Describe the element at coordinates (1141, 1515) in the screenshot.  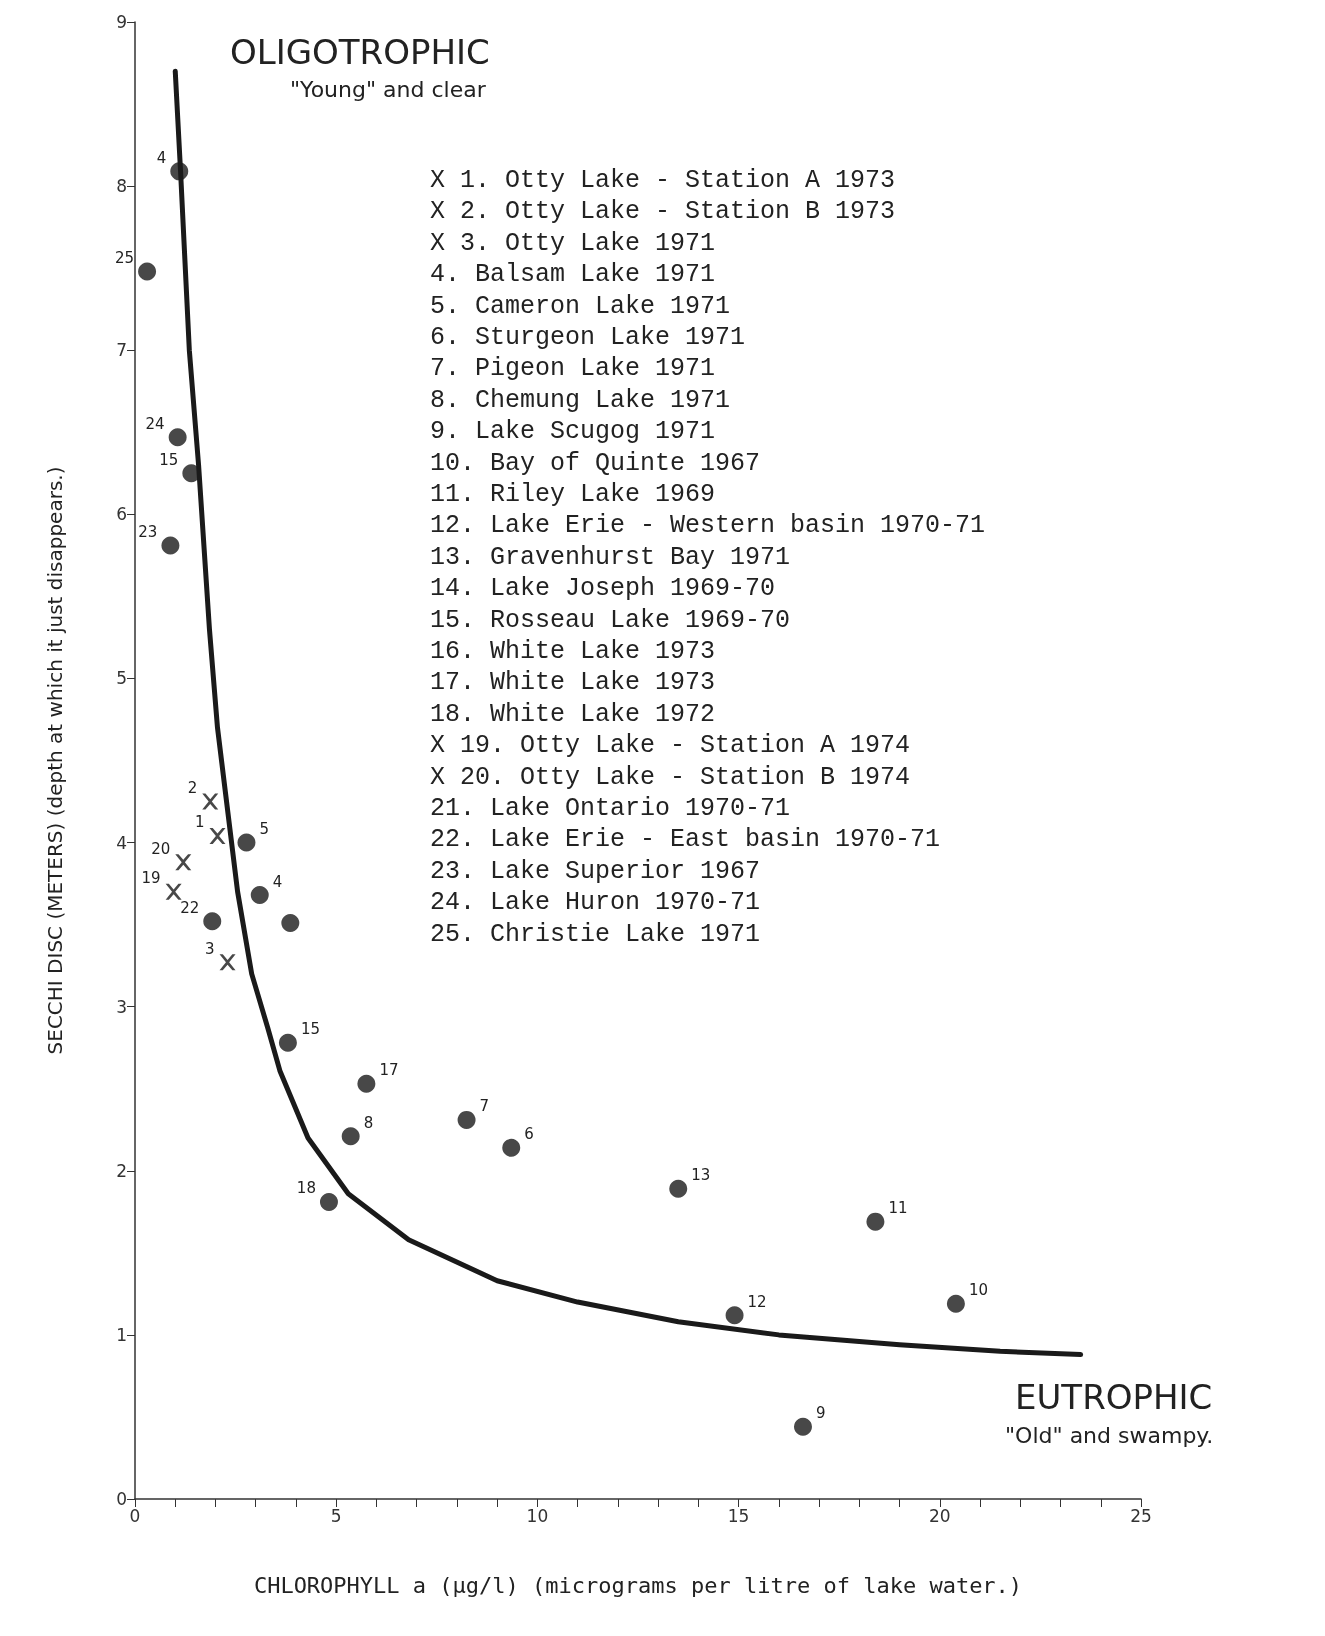
I see `x-tick-label: 25` at that location.